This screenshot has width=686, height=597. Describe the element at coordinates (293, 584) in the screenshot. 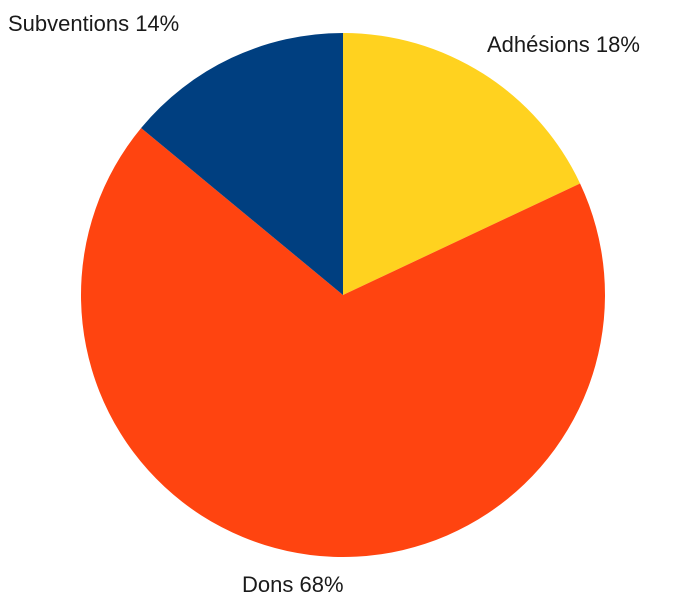

I see `slice-label-dons: Dons 68%` at that location.